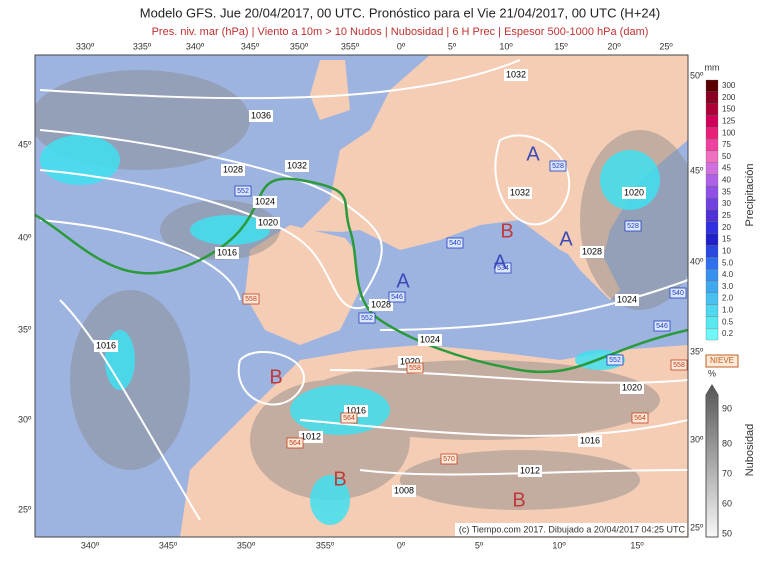  I want to click on precip-unit: mm, so click(712, 67).